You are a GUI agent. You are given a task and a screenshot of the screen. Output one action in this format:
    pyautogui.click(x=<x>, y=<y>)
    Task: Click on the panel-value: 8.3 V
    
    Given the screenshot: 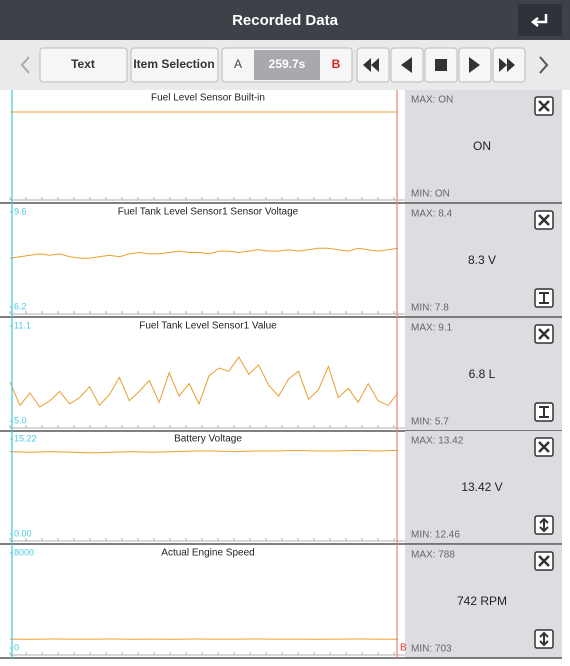 What is the action you would take?
    pyautogui.click(x=482, y=260)
    